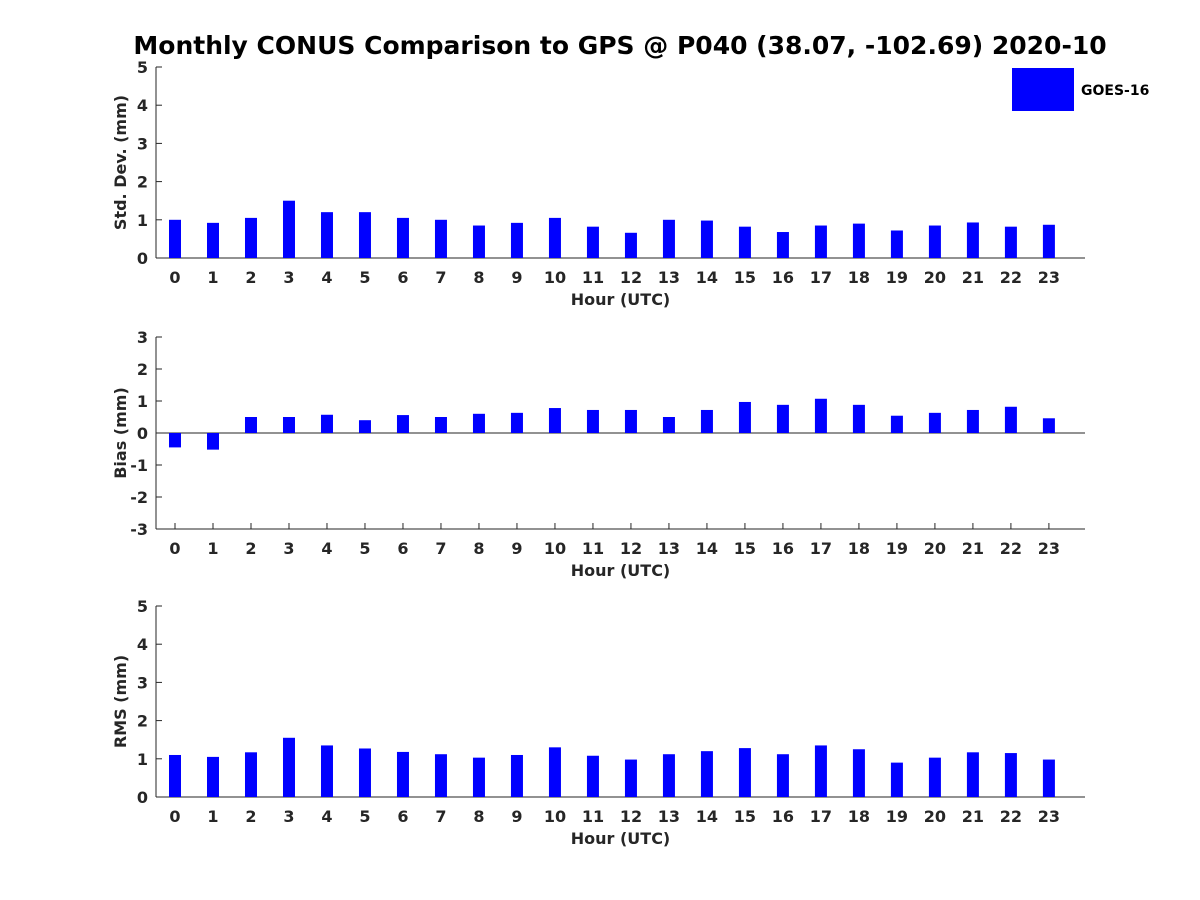 Image resolution: width=1200 pixels, height=900 pixels. I want to click on x-tick-label: 20, so click(935, 816).